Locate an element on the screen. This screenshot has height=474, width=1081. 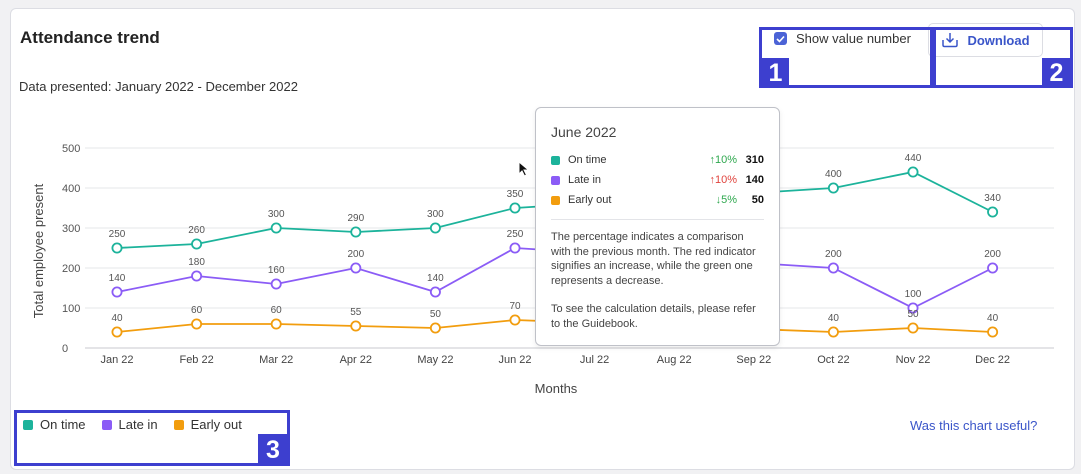
x-axis-label: Months is located at coordinates (556, 388).